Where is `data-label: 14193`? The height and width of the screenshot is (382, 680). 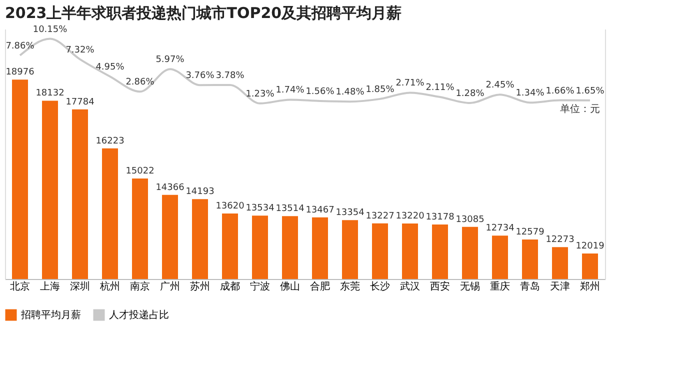
data-label: 14193 is located at coordinates (200, 192).